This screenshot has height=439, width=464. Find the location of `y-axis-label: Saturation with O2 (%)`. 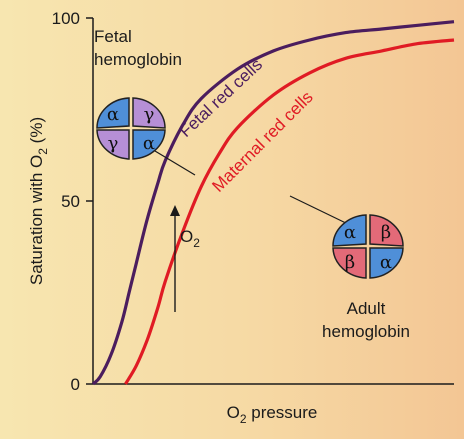

y-axis-label: Saturation with O2 (%) is located at coordinates (38, 201).